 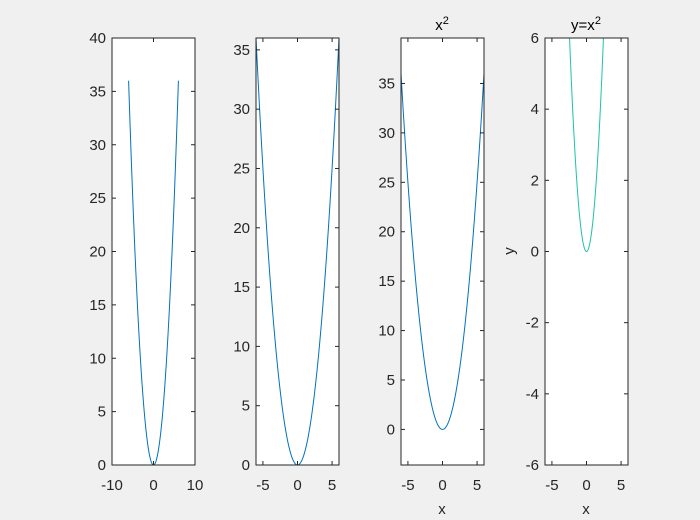 I want to click on axes-1: -10 0 10 0 5 10 15 20 25 30 35 40, so click(x=146, y=262).